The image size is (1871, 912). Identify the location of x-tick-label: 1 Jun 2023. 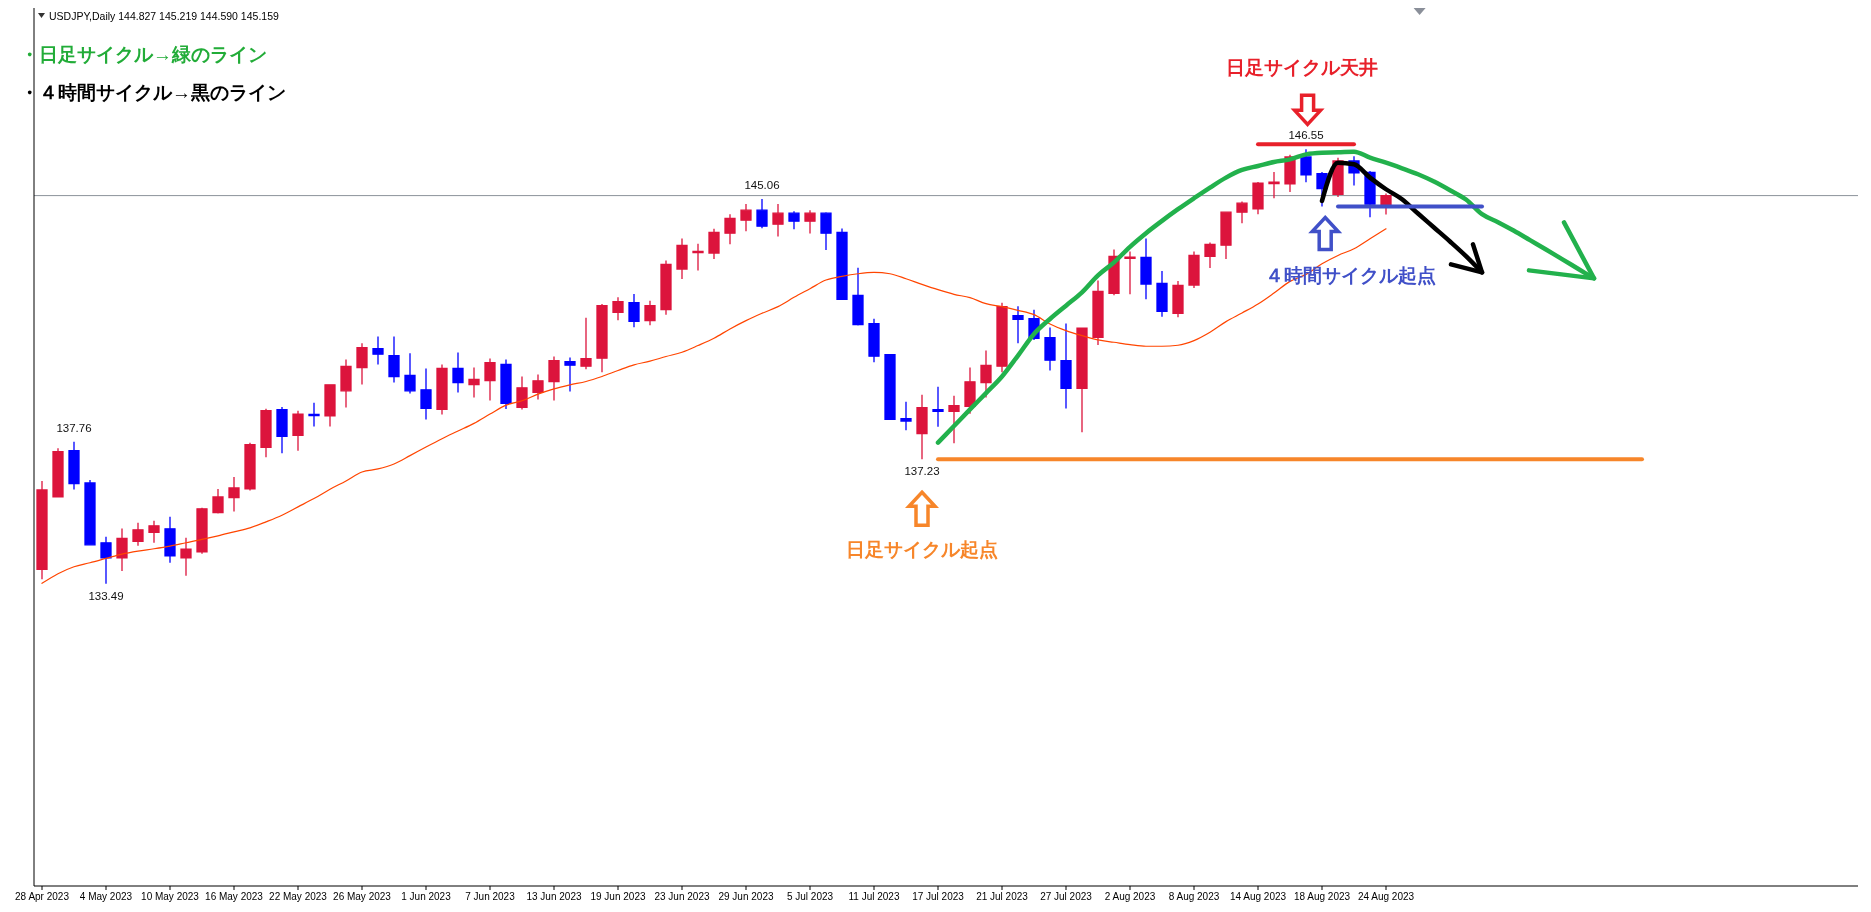
(426, 896).